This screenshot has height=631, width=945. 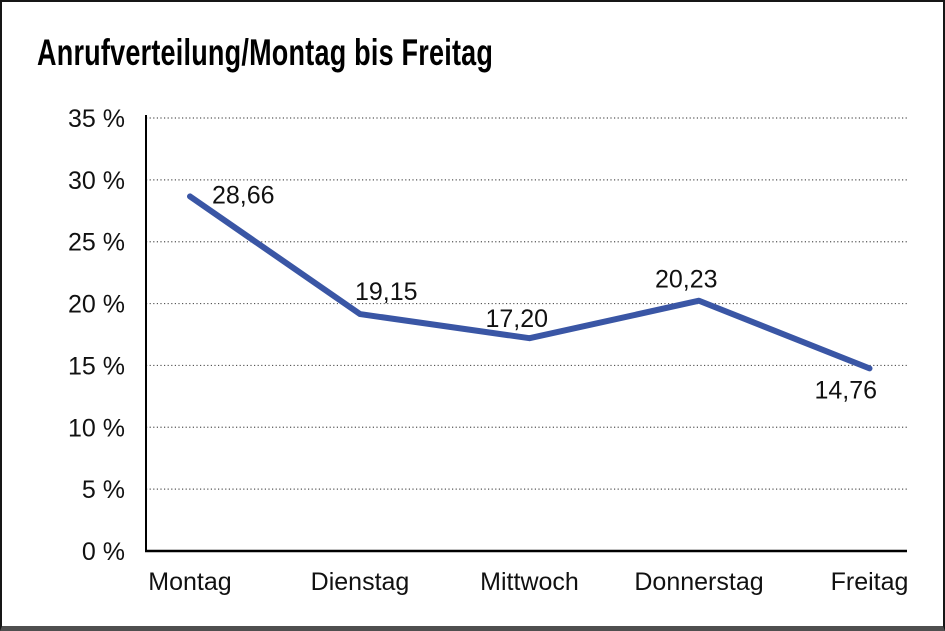 I want to click on x-category-label: Montag, so click(x=189, y=582).